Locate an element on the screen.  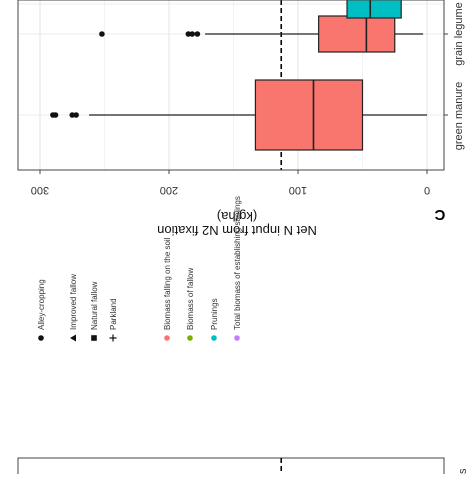
legend-square-symbol is located at coordinates (94, 338).